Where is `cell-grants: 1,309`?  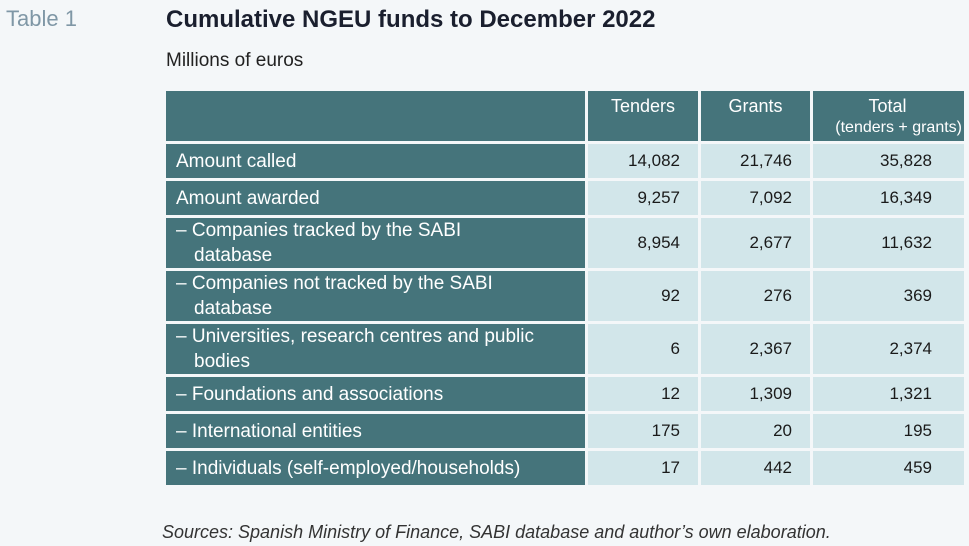 cell-grants: 1,309 is located at coordinates (755, 394).